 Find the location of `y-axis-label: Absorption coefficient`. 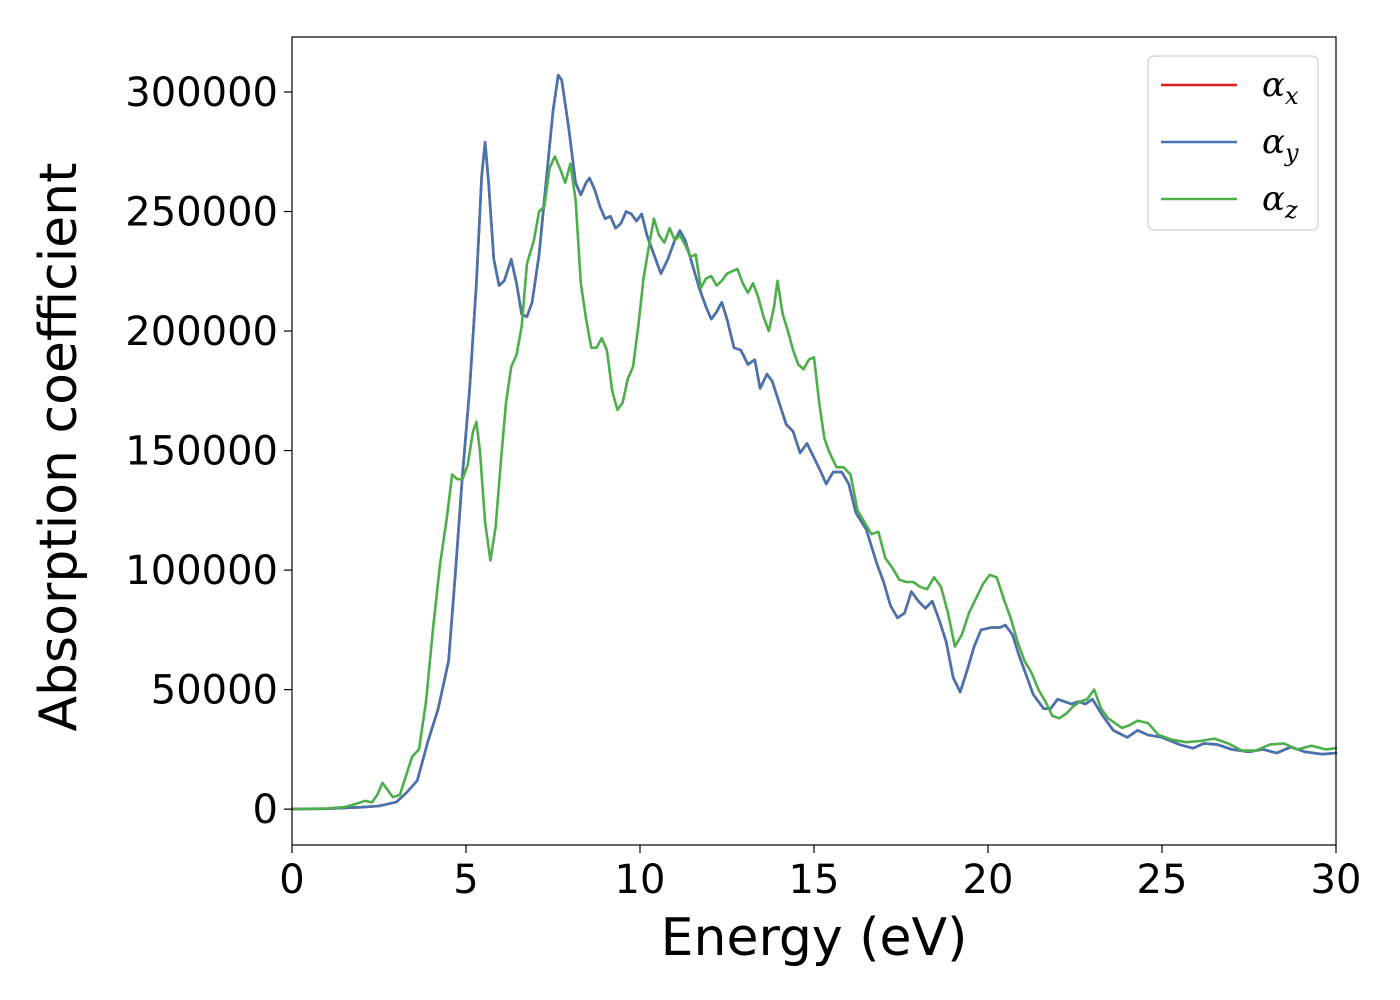

y-axis-label: Absorption coefficient is located at coordinates (59, 446).